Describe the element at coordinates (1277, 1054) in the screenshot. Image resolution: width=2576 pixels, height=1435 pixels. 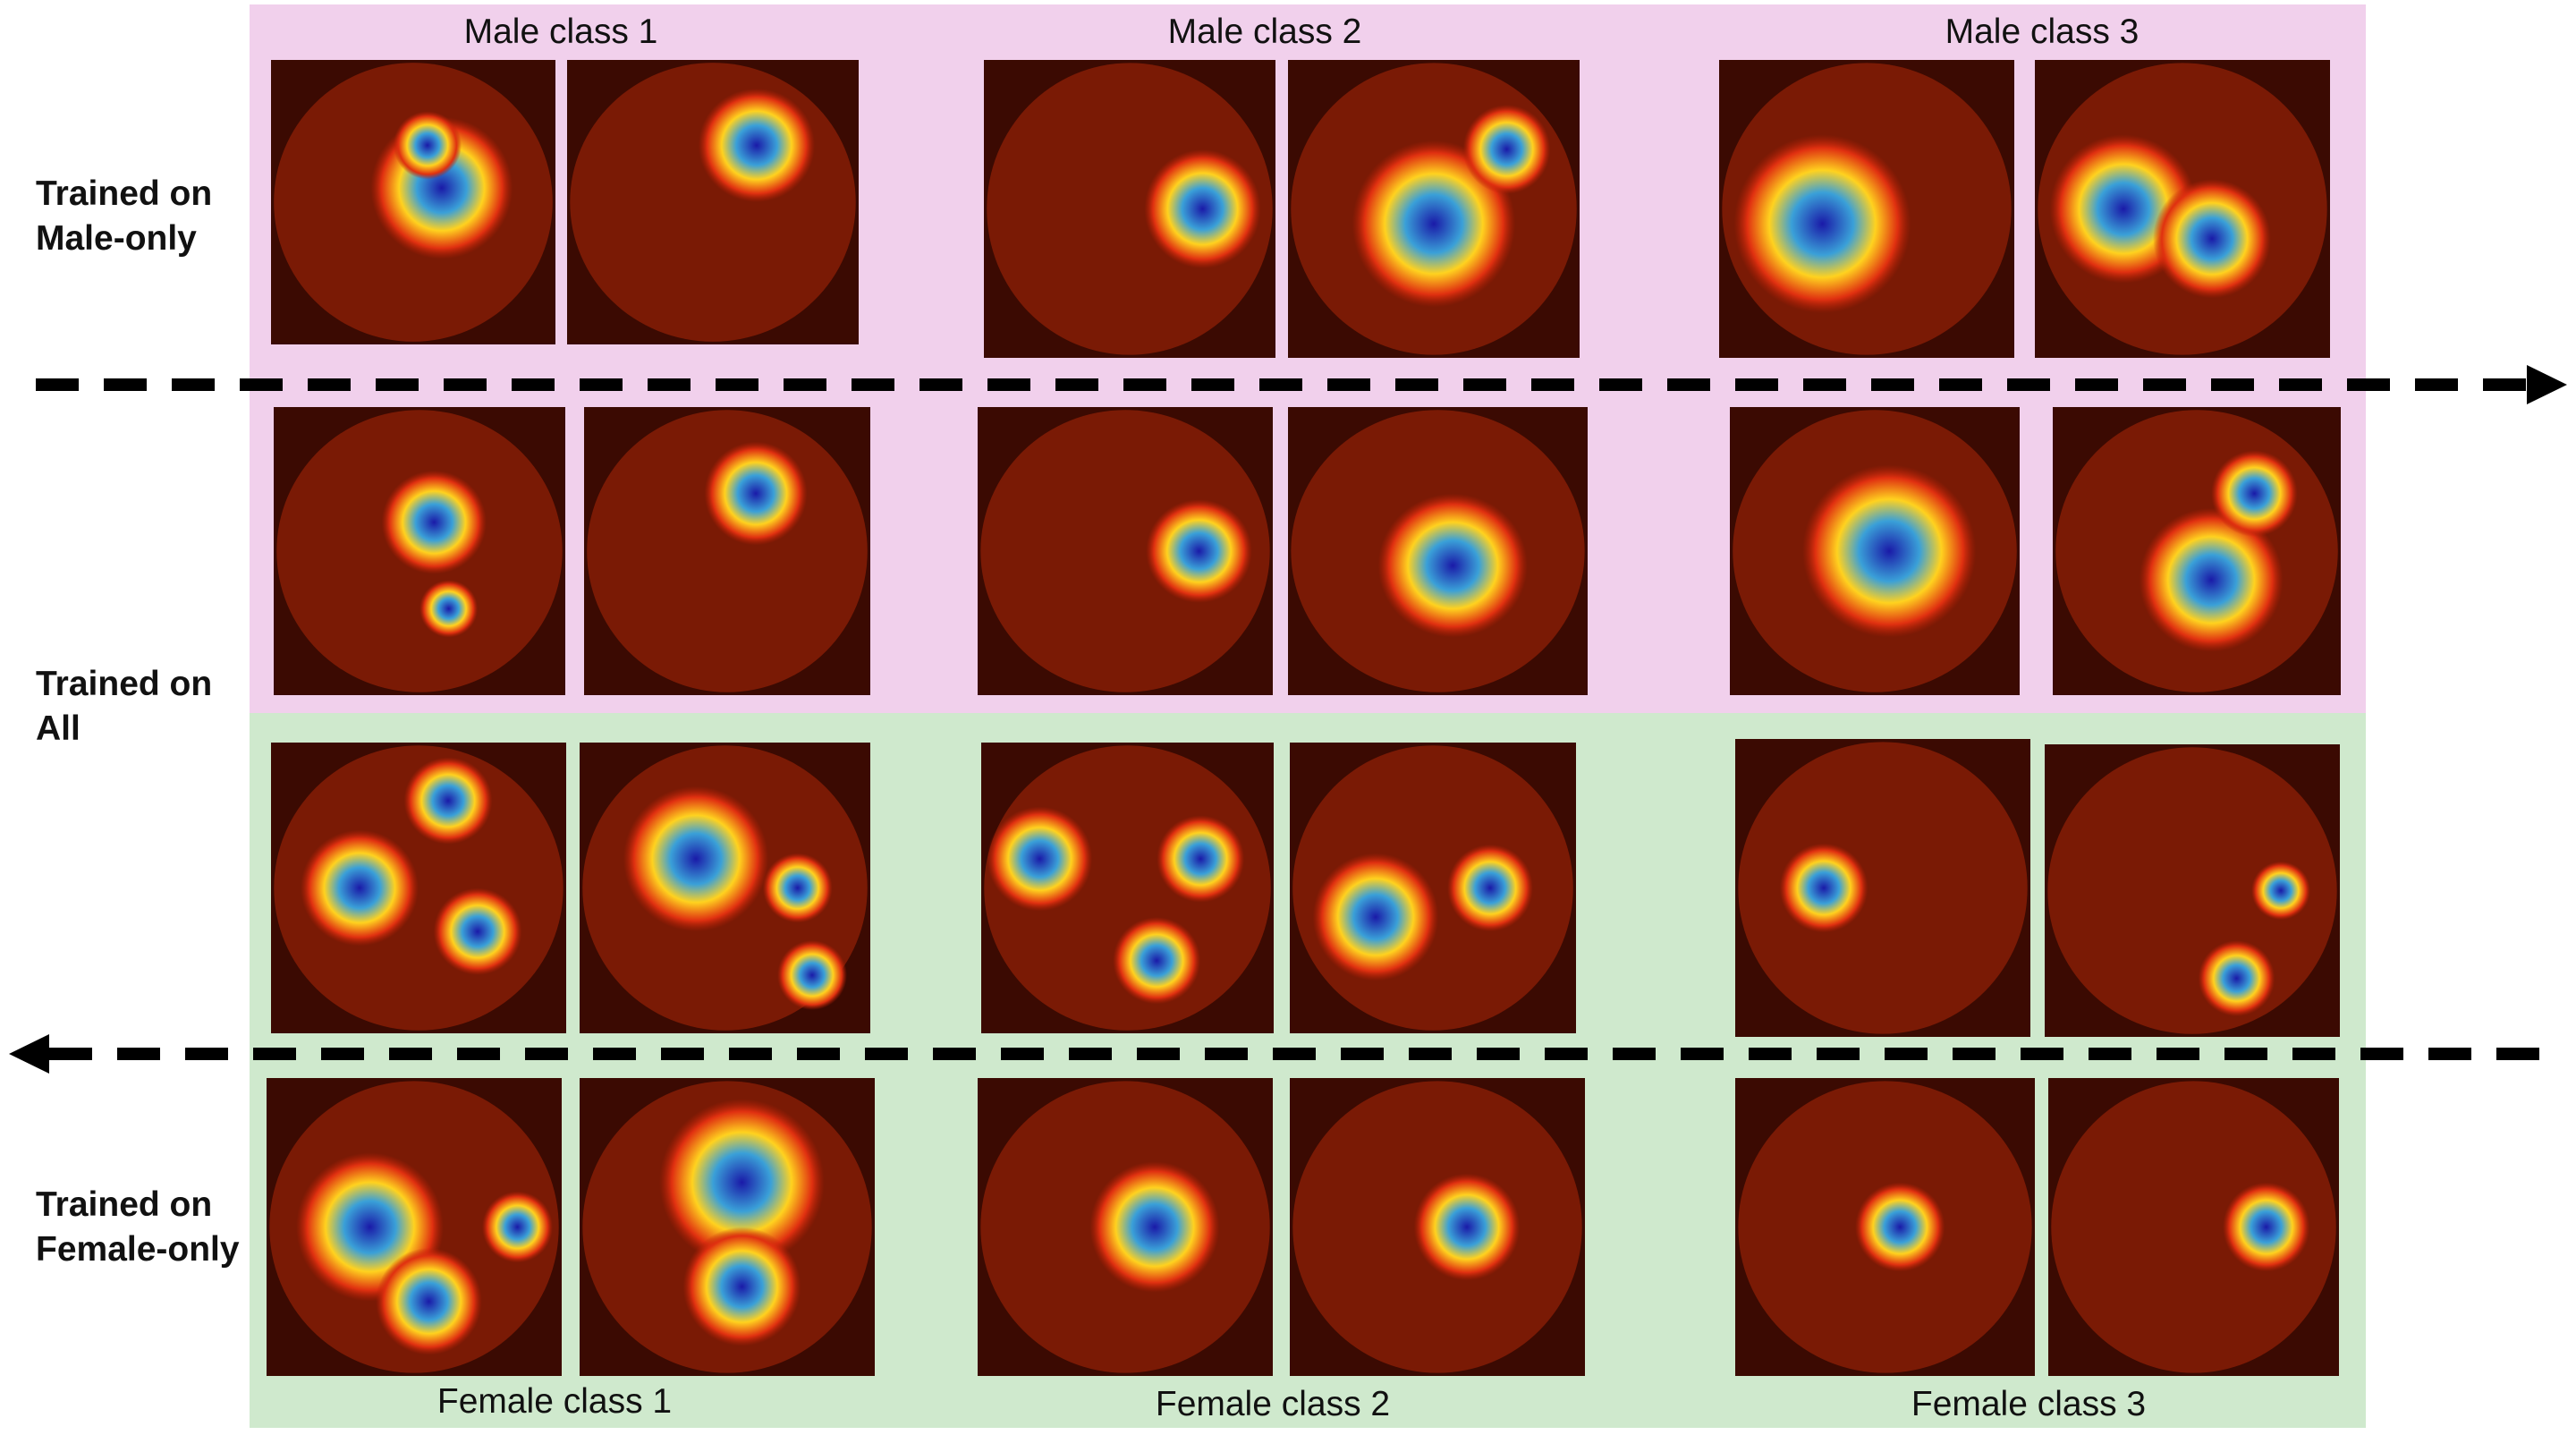
I see `arrow-left-female` at that location.